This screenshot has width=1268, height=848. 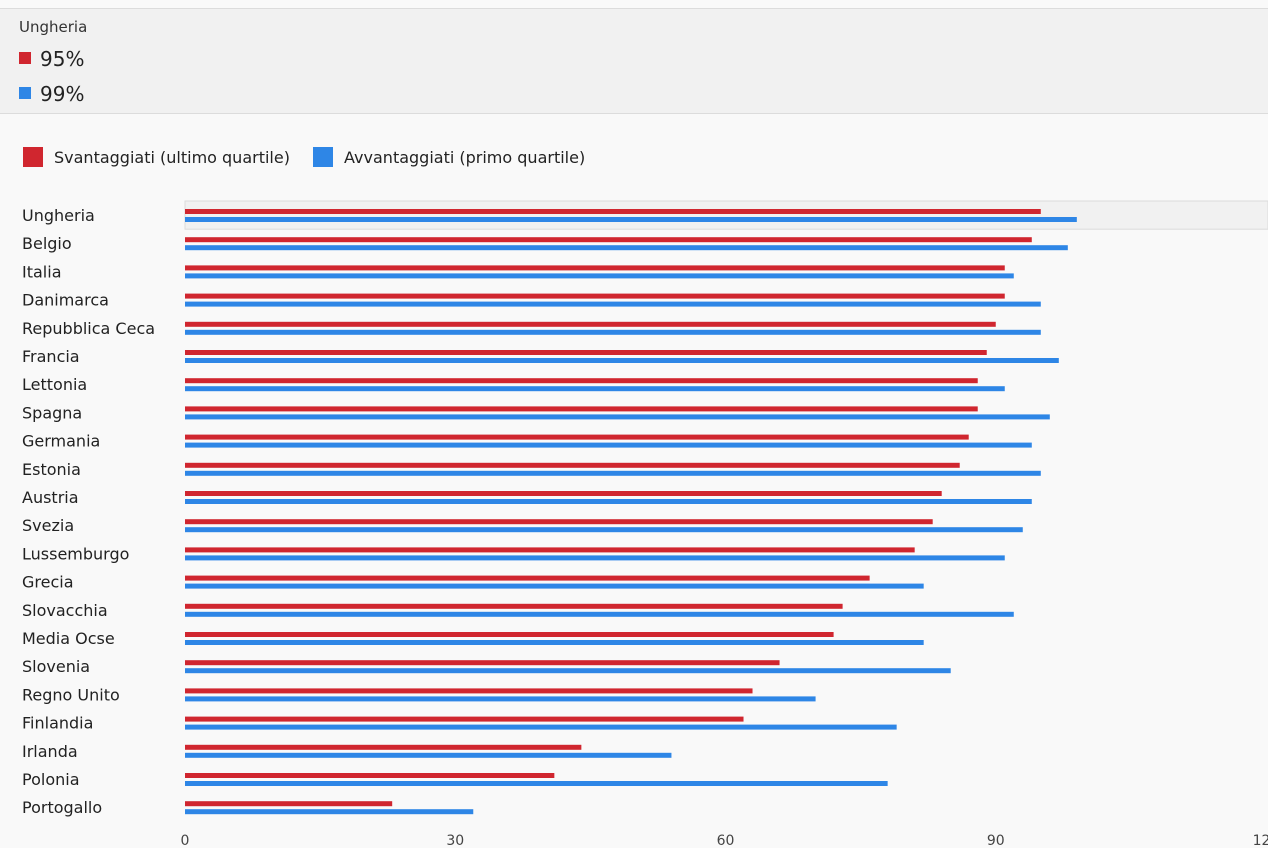 I want to click on bar-avvantaggiati-ungheria, so click(x=631, y=219).